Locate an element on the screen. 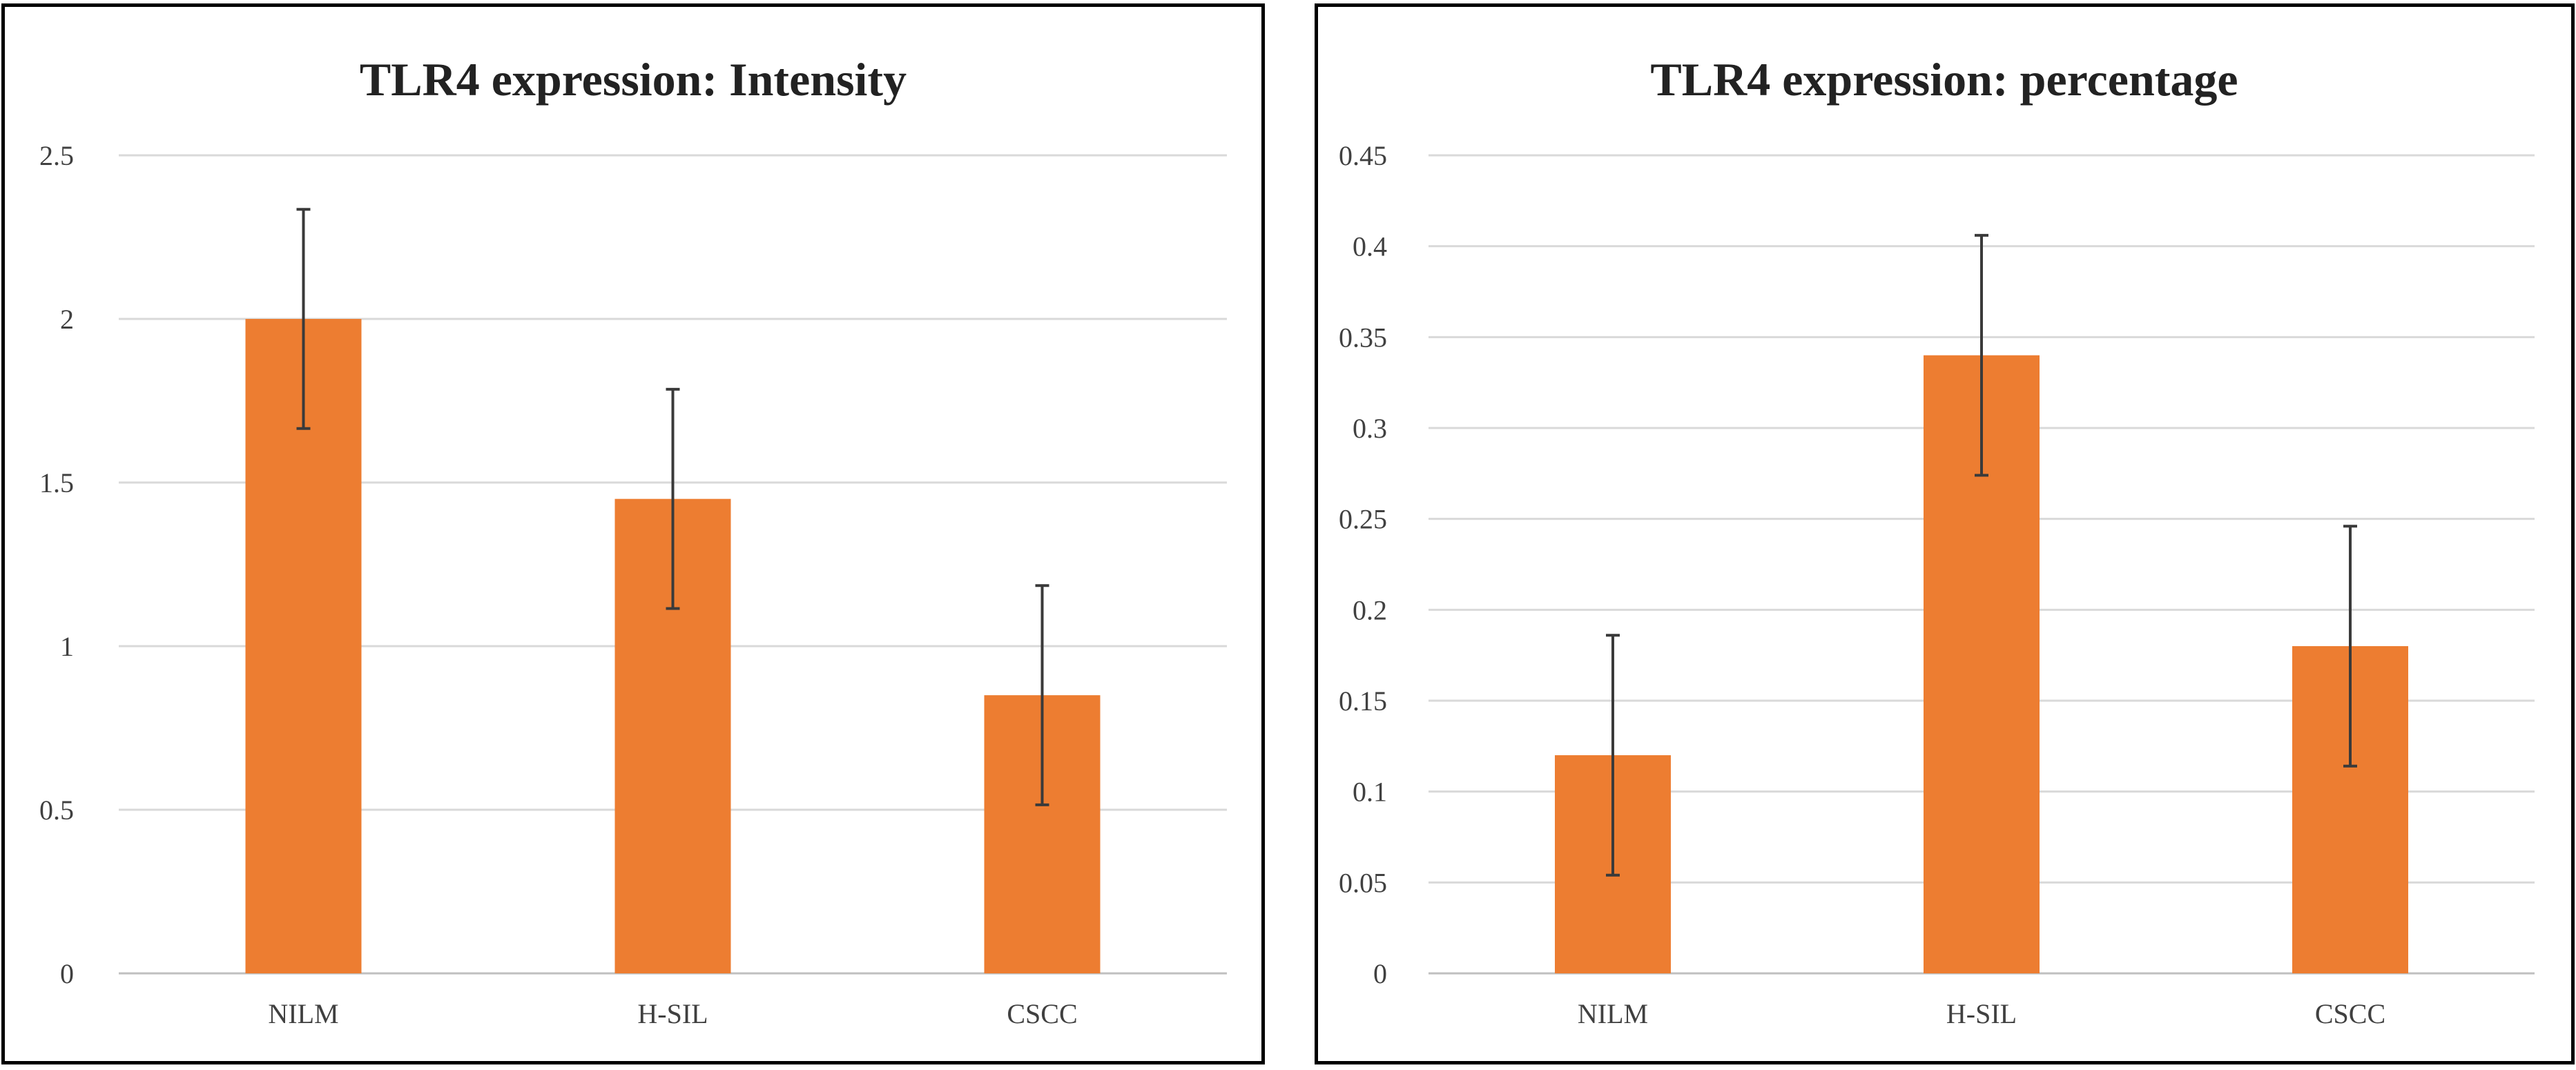  y-tick-label: 0.35 is located at coordinates (1363, 337).